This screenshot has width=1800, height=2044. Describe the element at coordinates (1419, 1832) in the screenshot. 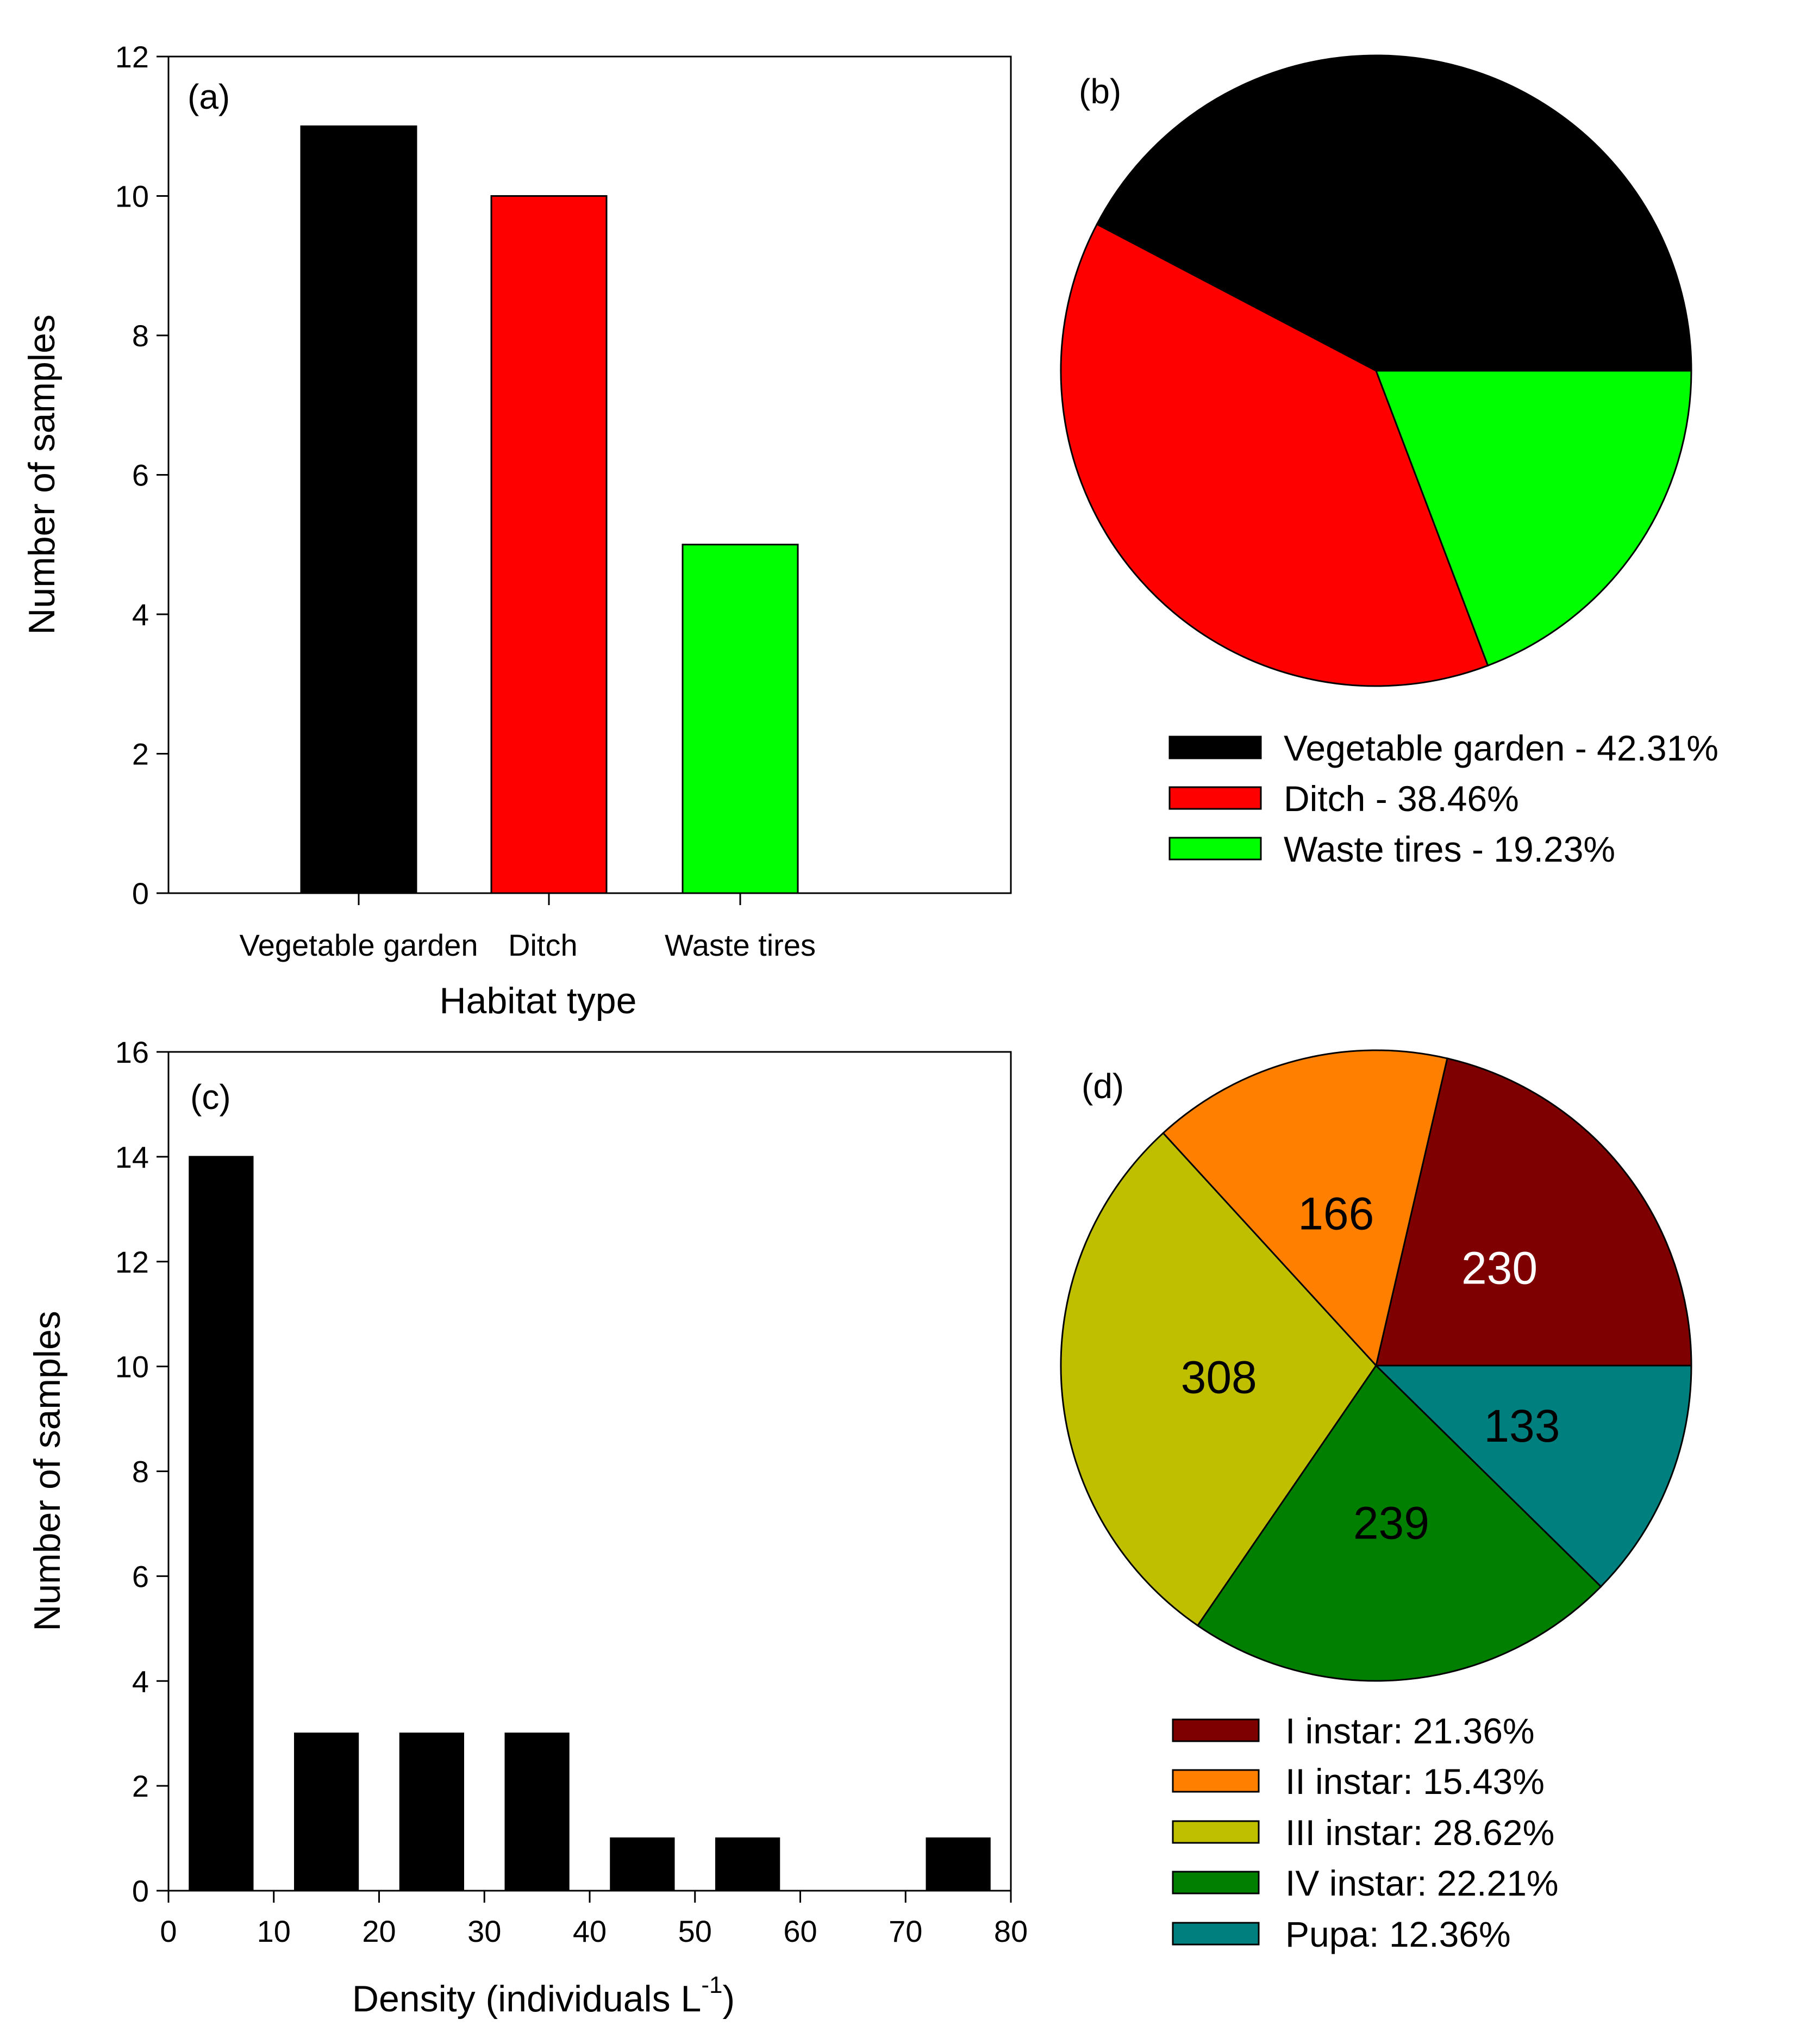

I see `panel-d-legend-label: III instar: 28.62%` at that location.